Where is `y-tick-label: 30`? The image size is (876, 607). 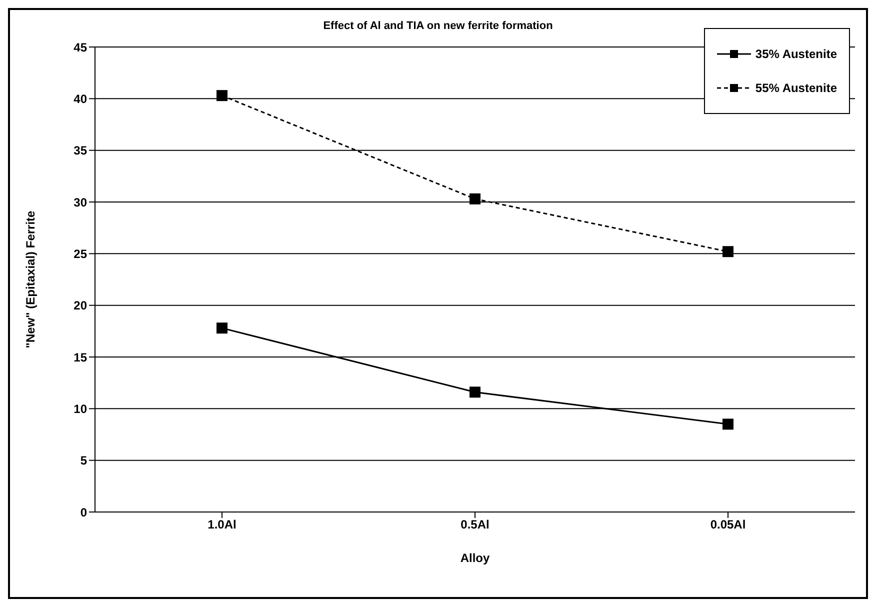
y-tick-label: 30 is located at coordinates (81, 202).